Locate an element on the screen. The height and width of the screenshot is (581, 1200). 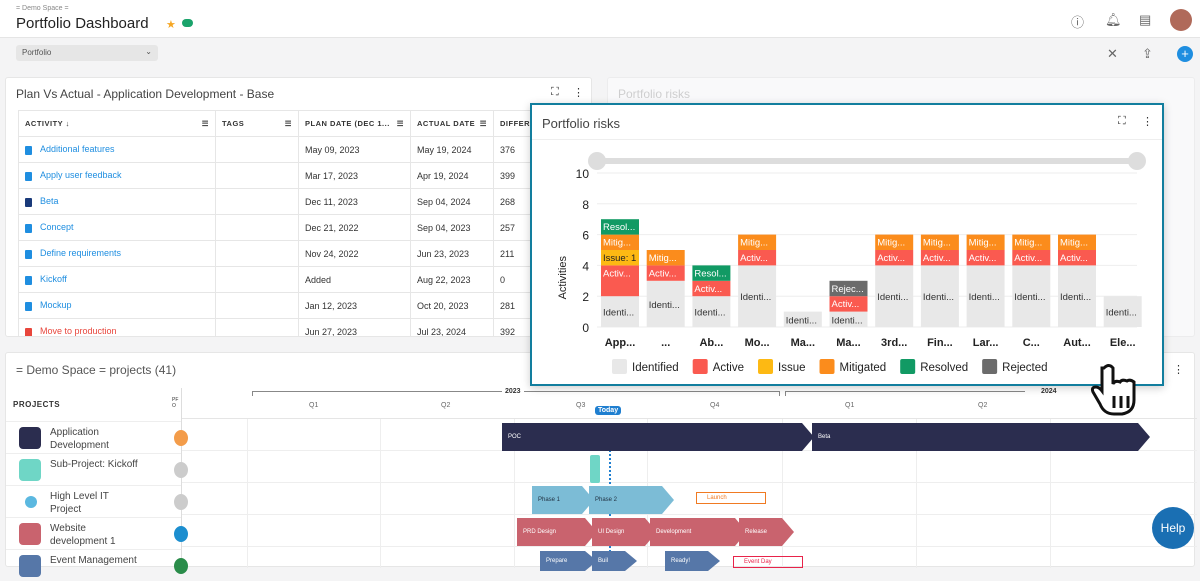
gantt-bar-ready: Ready! is located at coordinates (692, 561).